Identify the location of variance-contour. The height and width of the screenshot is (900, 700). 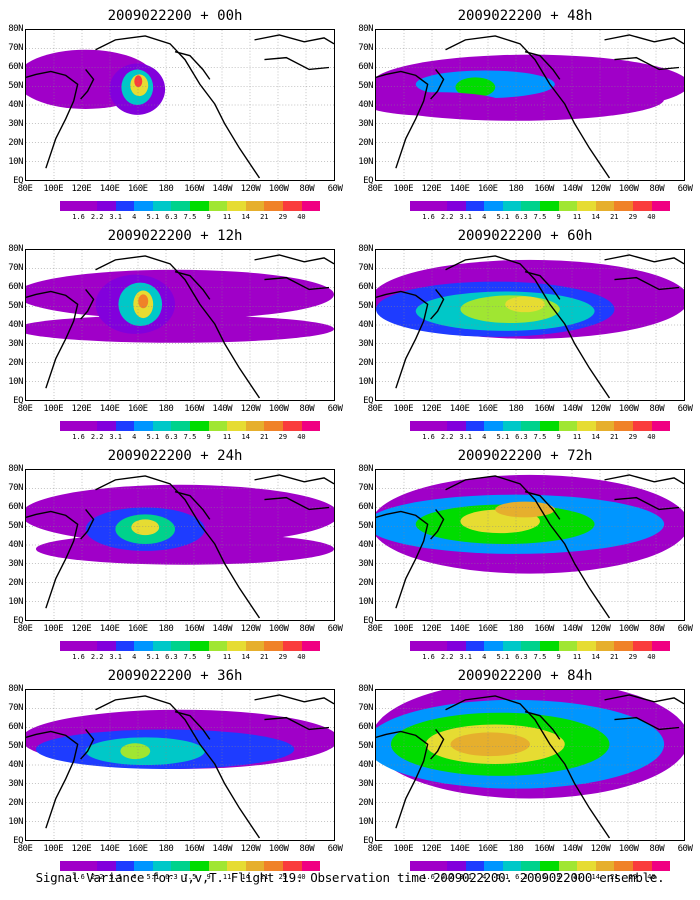
(180, 329).